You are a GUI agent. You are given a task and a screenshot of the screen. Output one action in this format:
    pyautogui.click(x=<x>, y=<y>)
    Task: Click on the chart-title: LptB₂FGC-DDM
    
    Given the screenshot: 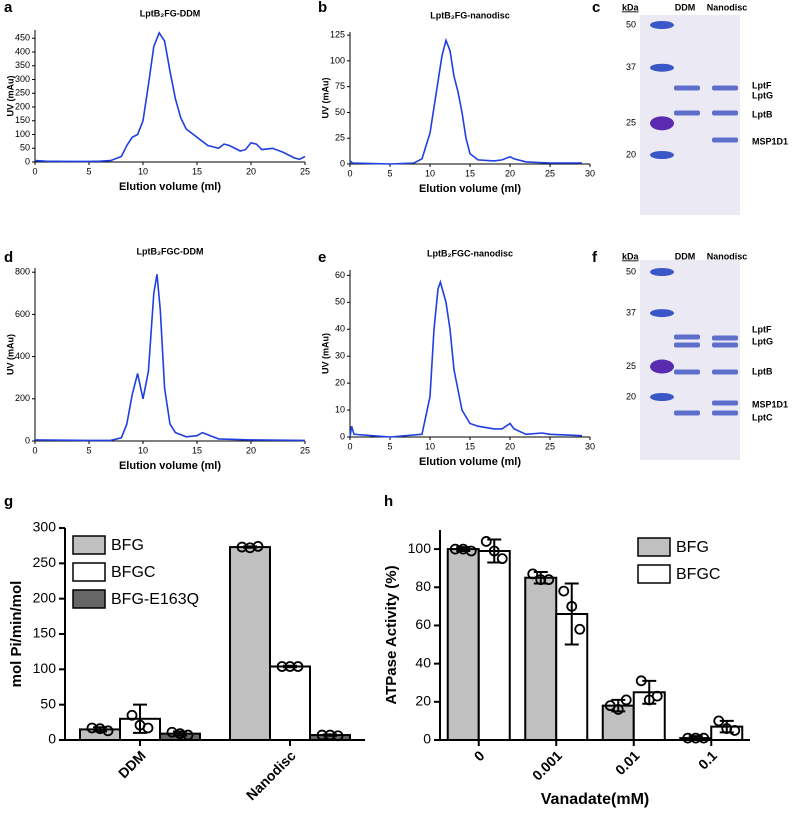 What is the action you would take?
    pyautogui.click(x=170, y=251)
    